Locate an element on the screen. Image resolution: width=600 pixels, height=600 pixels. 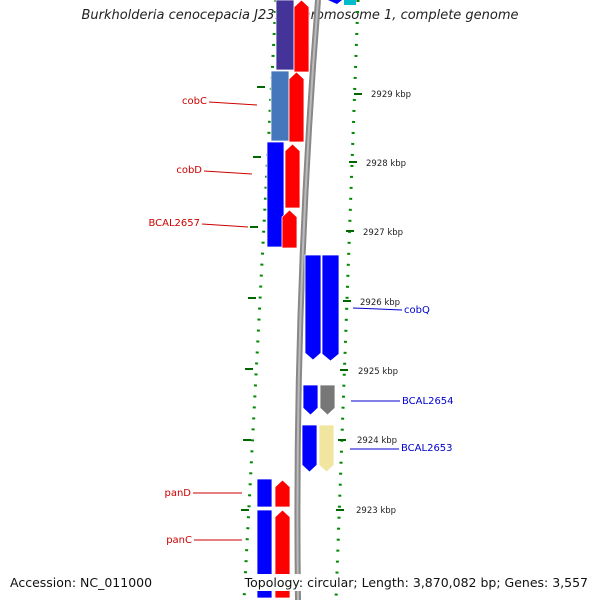
gene-cog-block-panD is located at coordinates (264, 493).